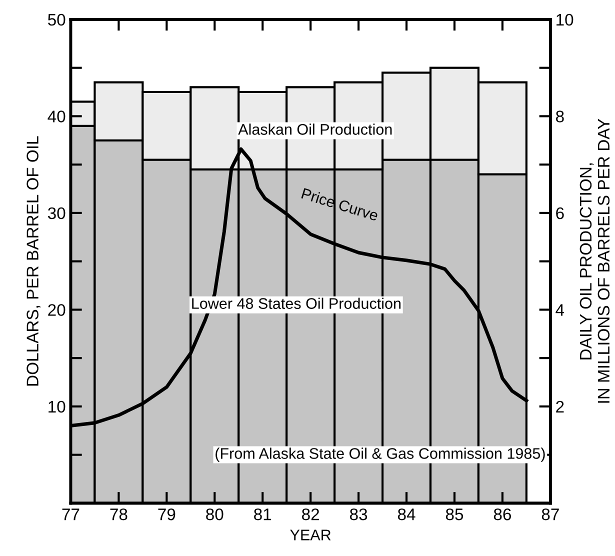  What do you see at coordinates (215, 514) in the screenshot?
I see `x-tick-label: 80` at bounding box center [215, 514].